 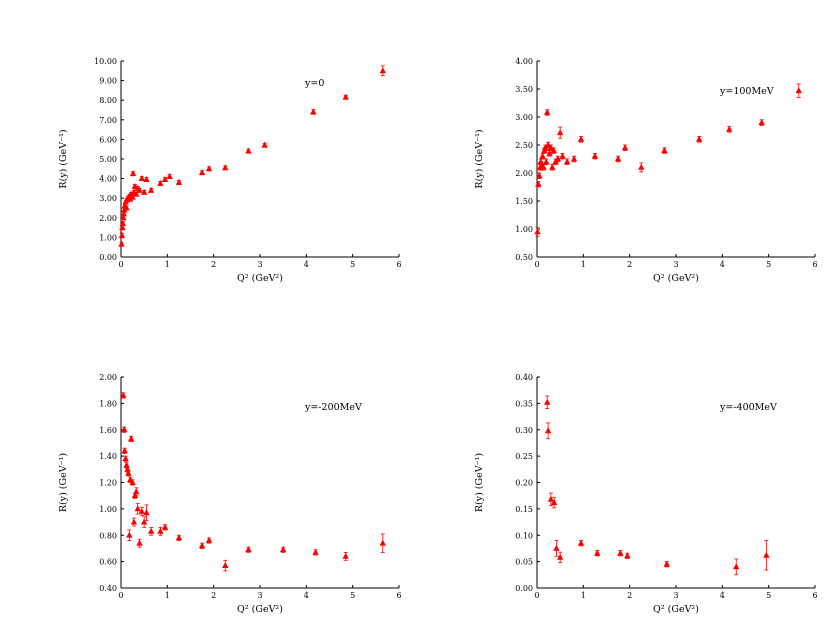 I want to click on x-tick-label: 4, so click(x=306, y=595).